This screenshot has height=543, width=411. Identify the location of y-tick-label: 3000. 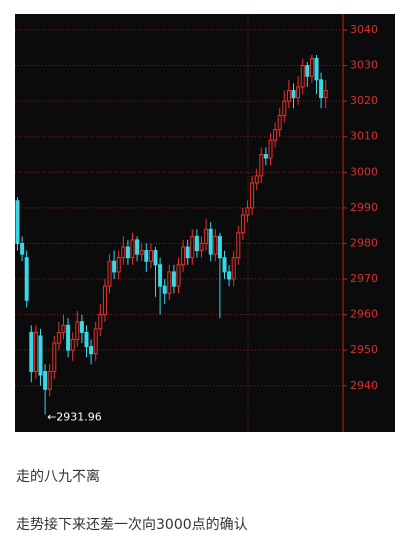
(364, 171).